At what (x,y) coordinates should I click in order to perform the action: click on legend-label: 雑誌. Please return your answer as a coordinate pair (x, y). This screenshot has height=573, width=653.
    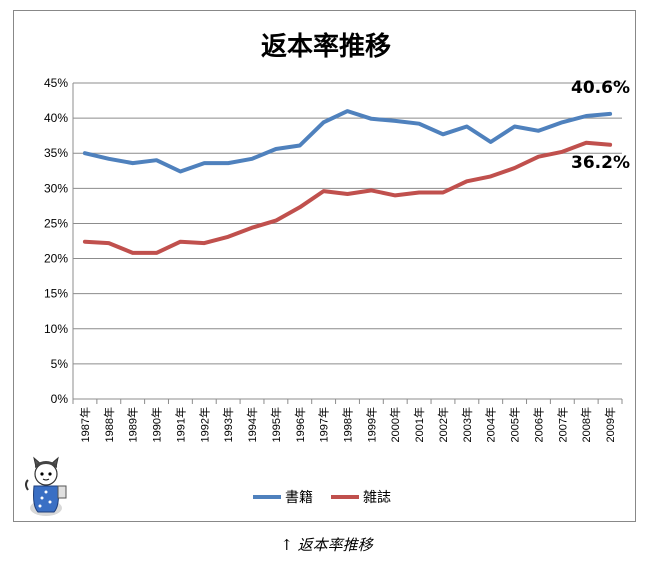
    Looking at the image, I should click on (377, 498).